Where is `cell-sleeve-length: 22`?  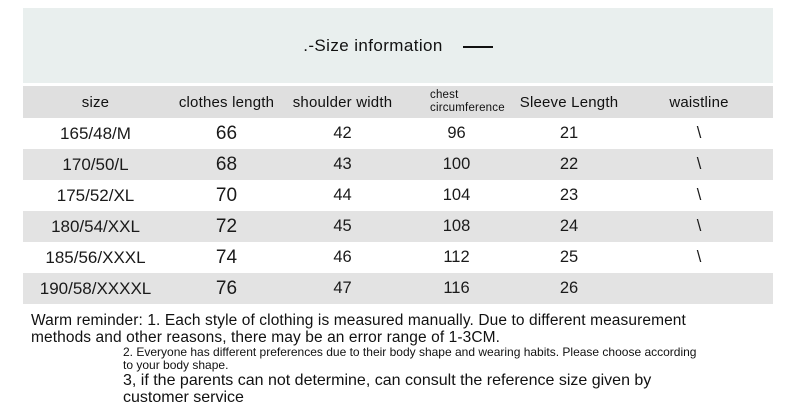 cell-sleeve-length: 22 is located at coordinates (569, 164).